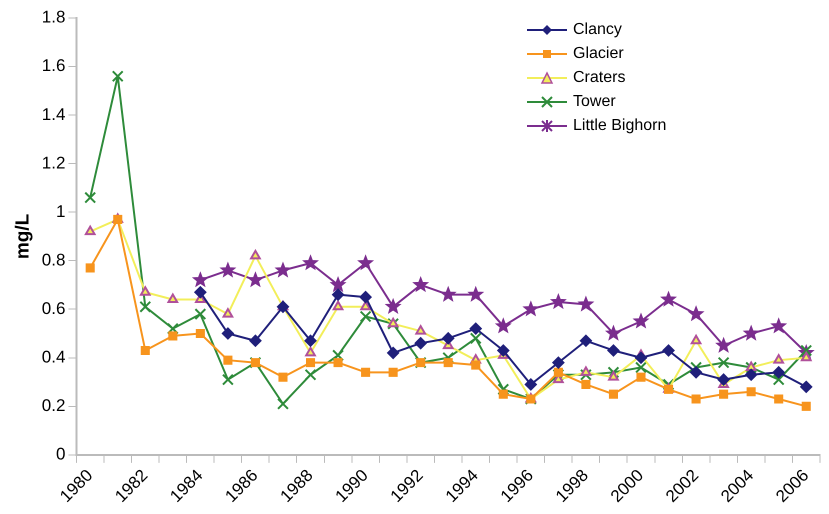 This screenshot has width=829, height=514. I want to click on y-tick-label: 0, so click(61, 454).